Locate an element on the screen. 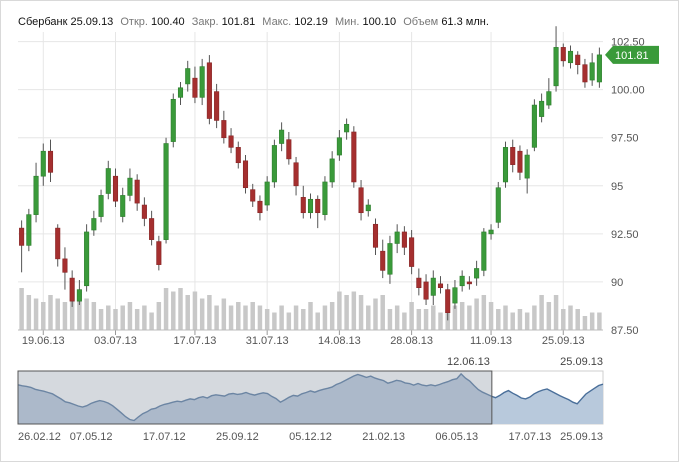 This screenshot has height=462, width=679. navigator-selection-window is located at coordinates (255, 397).